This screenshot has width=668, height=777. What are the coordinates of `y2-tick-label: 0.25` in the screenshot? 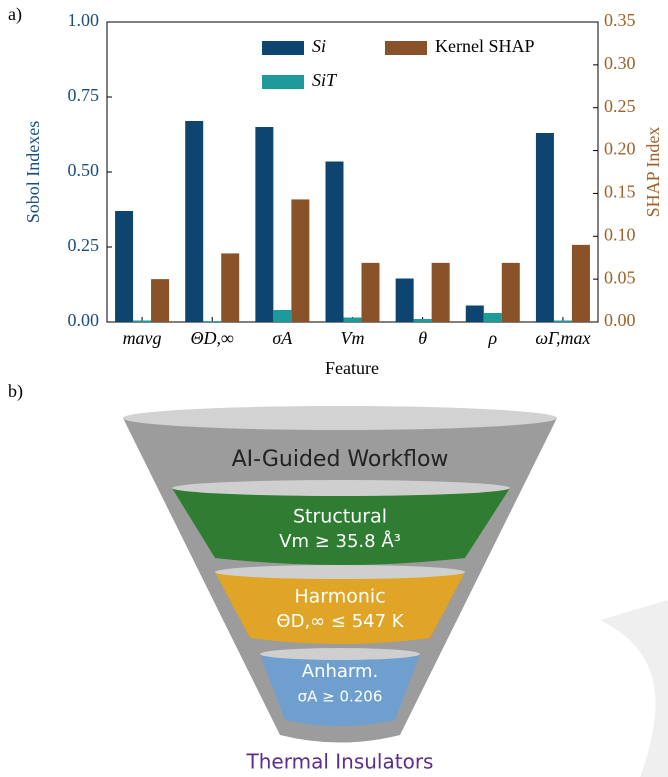 It's located at (620, 106).